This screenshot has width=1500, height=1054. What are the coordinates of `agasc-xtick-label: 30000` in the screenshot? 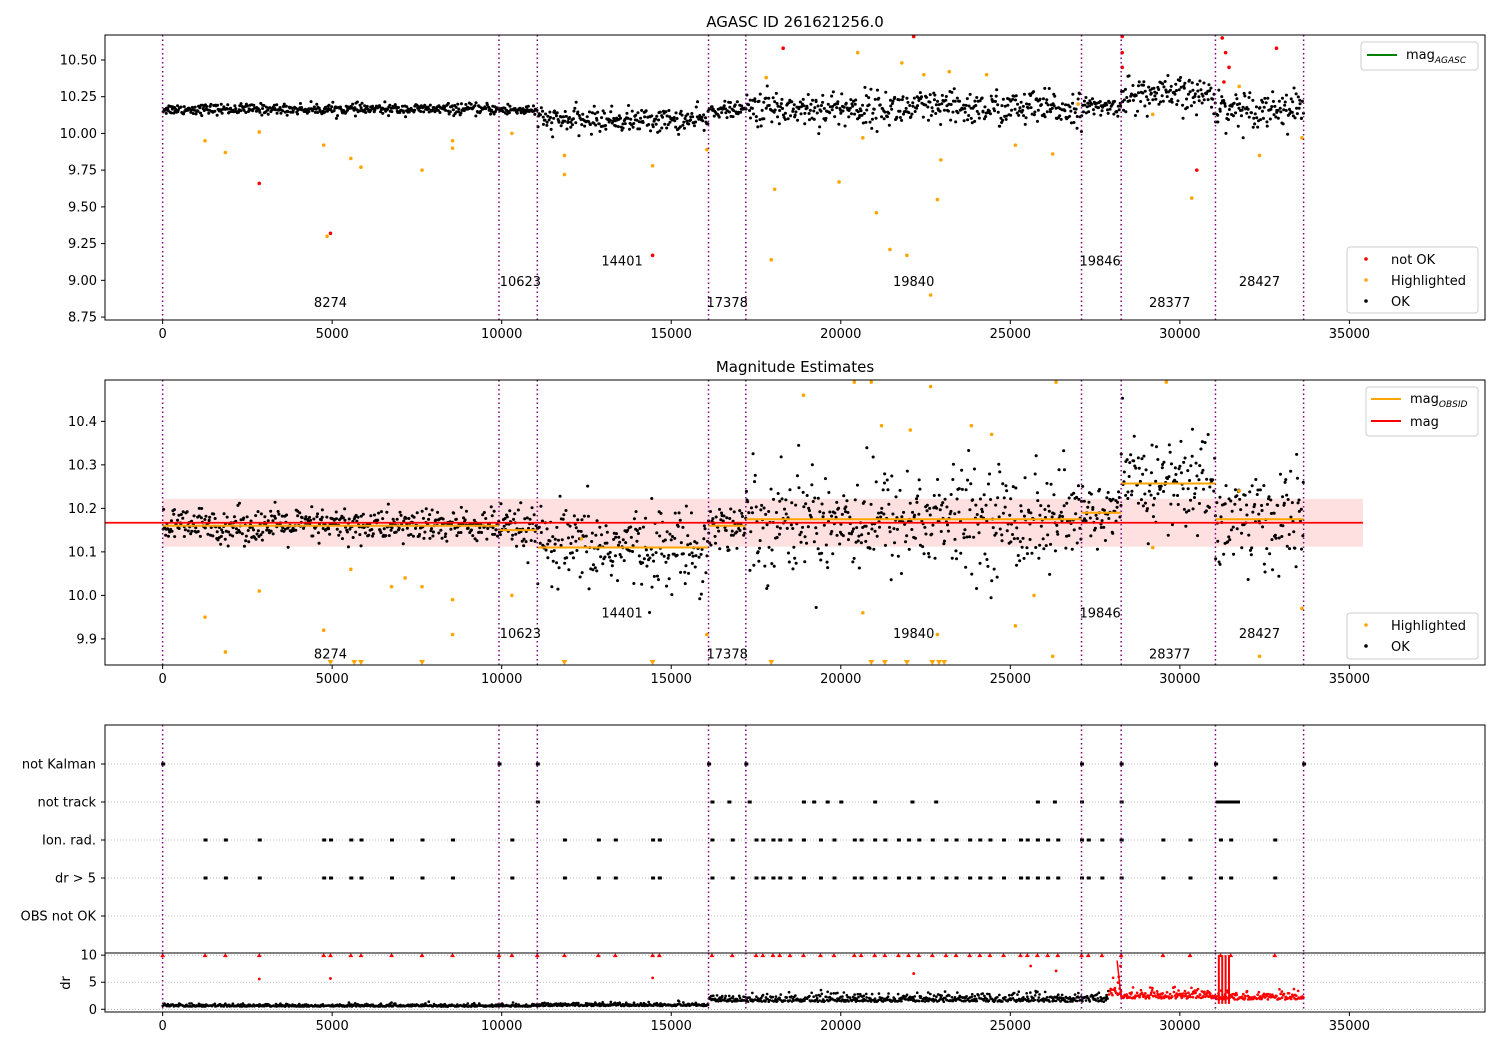 It's located at (1179, 334).